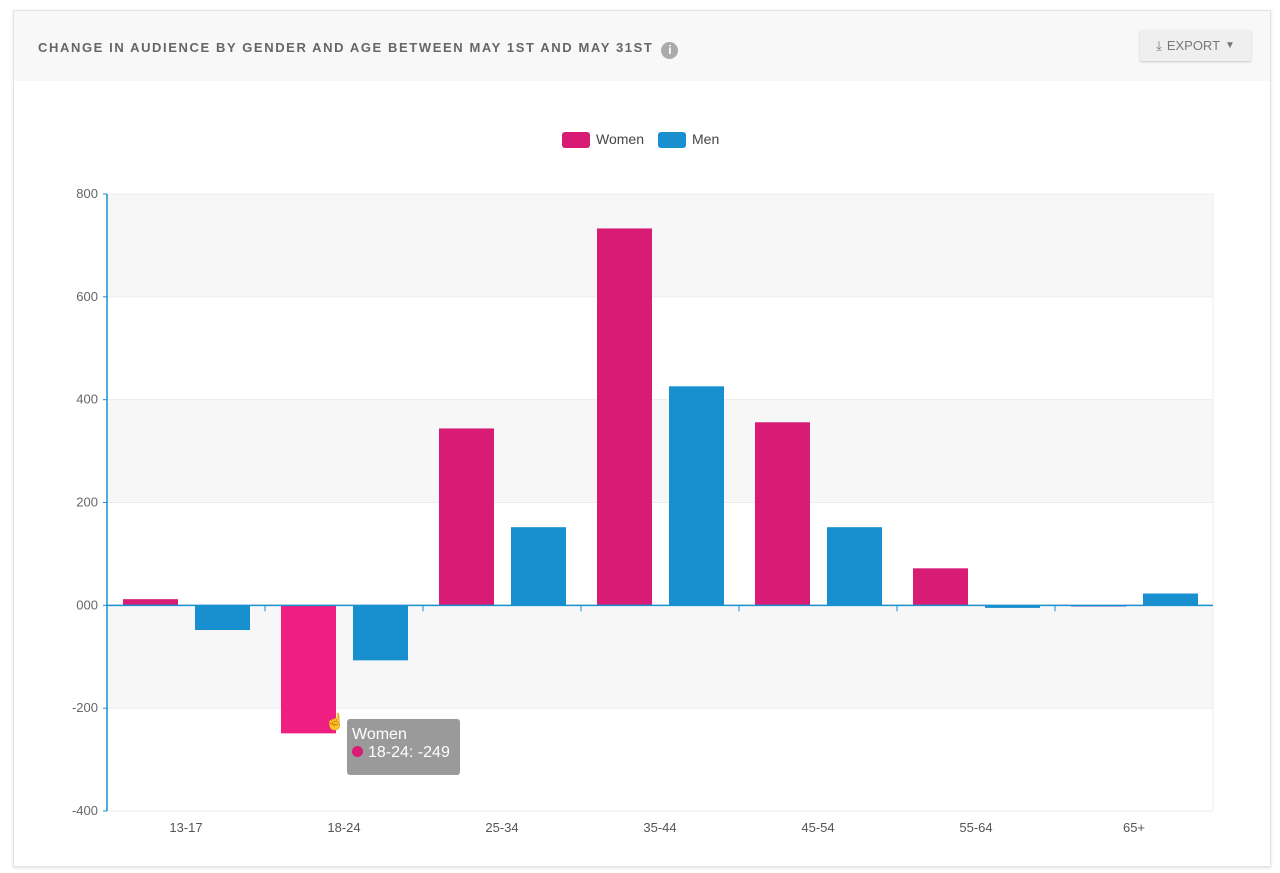 The width and height of the screenshot is (1280, 873). What do you see at coordinates (705, 139) in the screenshot?
I see `legend-label-men: Men` at bounding box center [705, 139].